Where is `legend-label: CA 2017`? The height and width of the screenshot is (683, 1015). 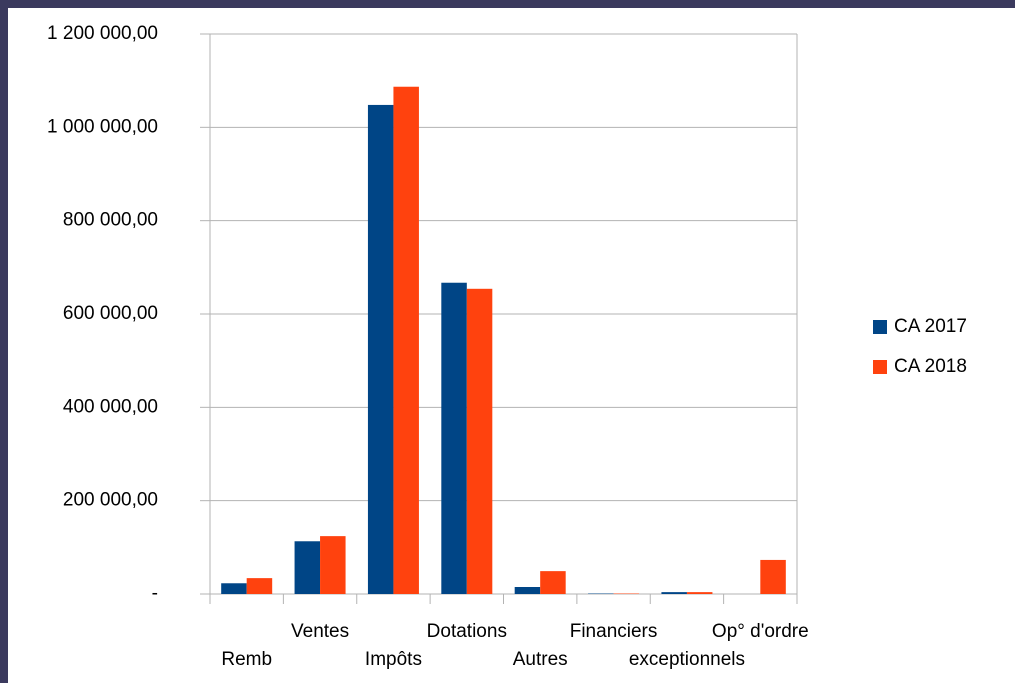 legend-label: CA 2017 is located at coordinates (930, 326).